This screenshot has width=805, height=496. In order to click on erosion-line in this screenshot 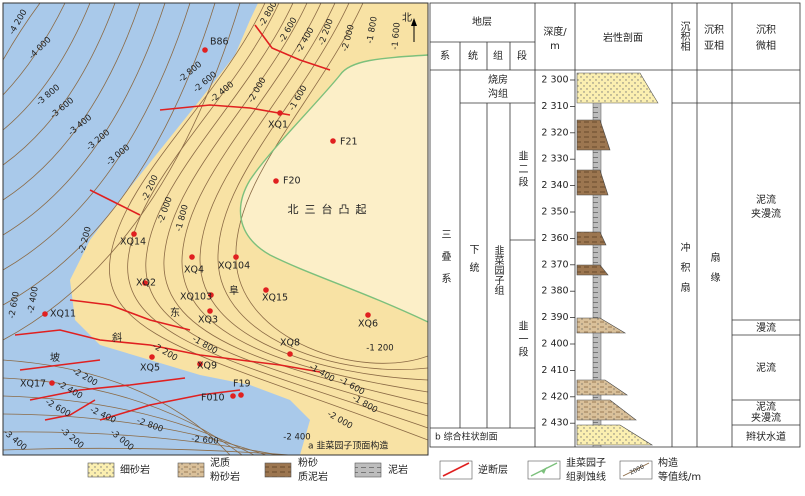, I will do `click(333, 188)`.